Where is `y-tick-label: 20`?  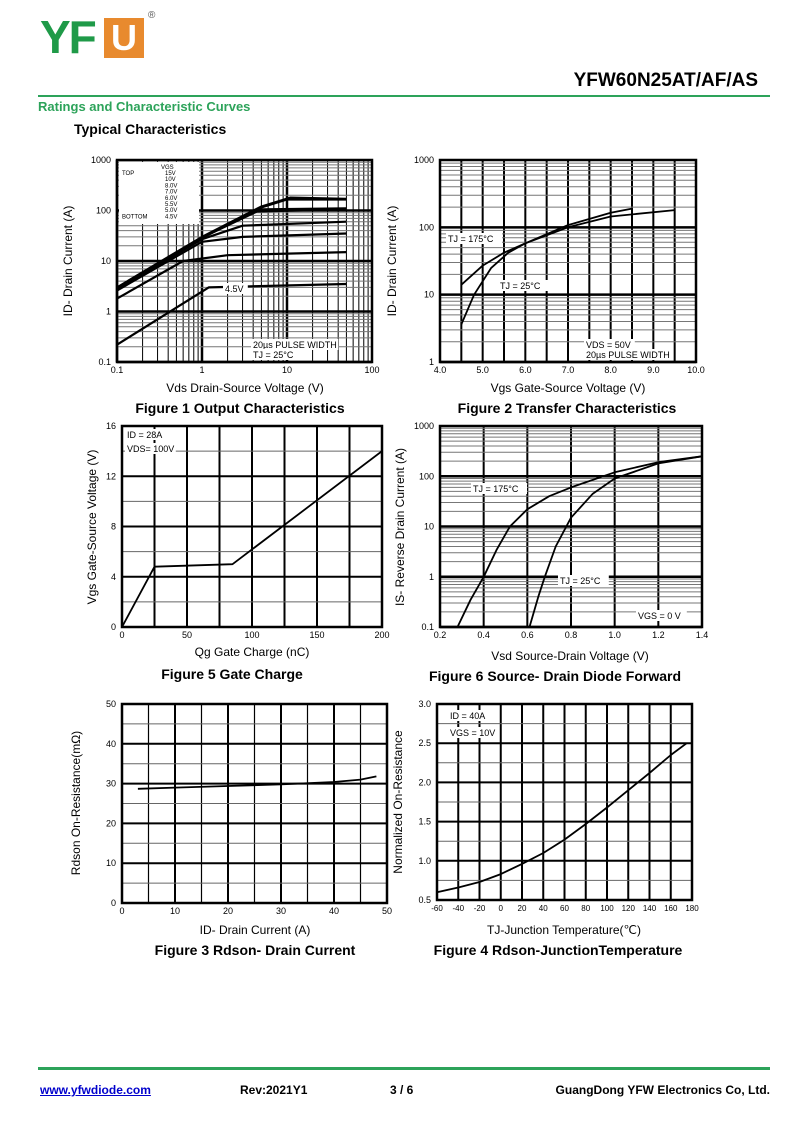 y-tick-label: 20 is located at coordinates (111, 823).